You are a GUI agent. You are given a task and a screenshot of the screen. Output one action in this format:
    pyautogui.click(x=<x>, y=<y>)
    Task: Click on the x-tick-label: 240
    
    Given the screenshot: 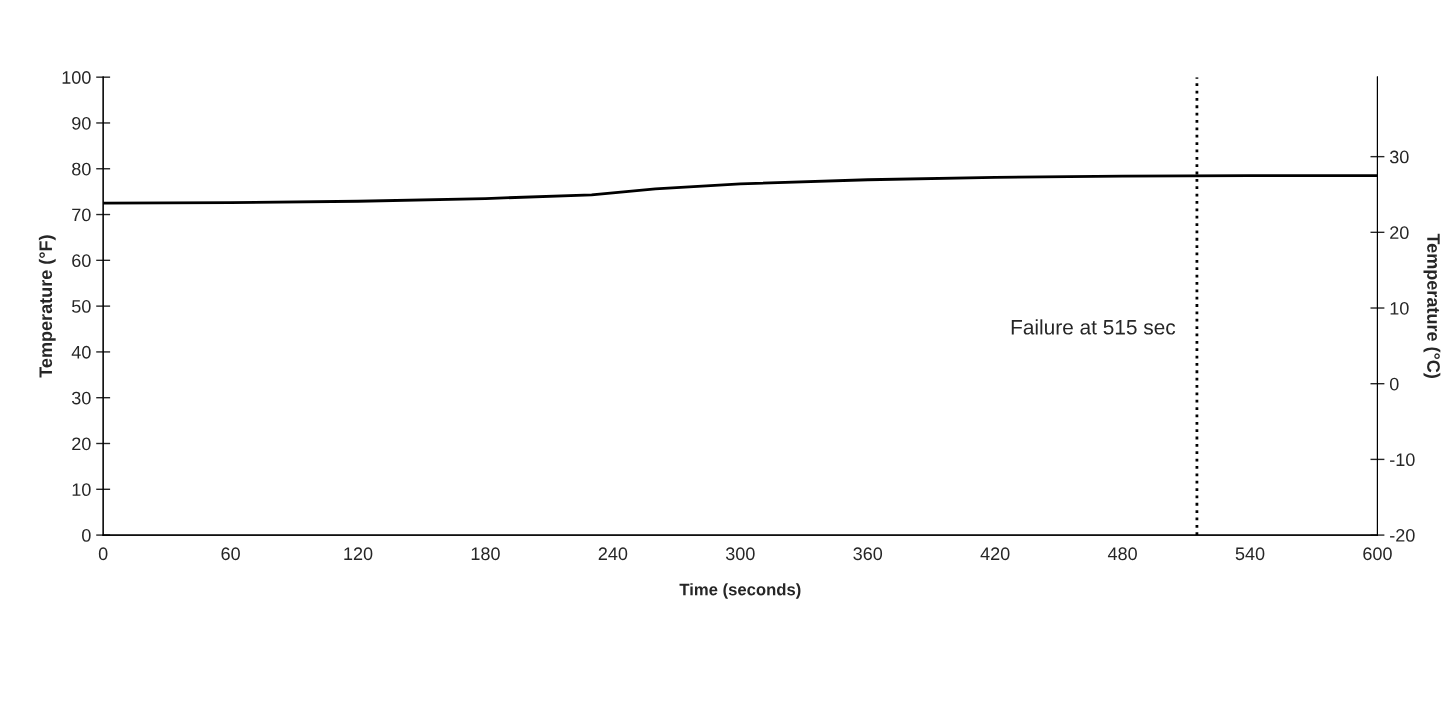 What is the action you would take?
    pyautogui.click(x=613, y=554)
    